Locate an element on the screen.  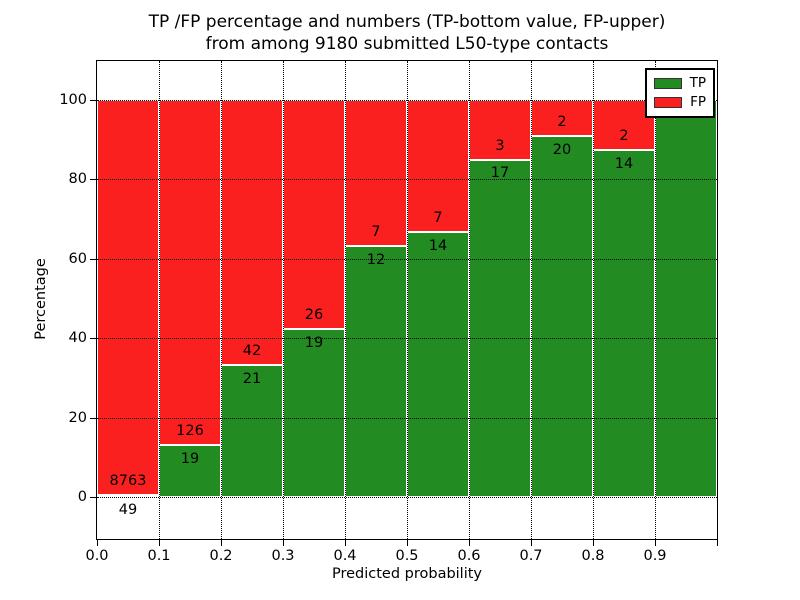
legend-label-fp: FP is located at coordinates (698, 102).